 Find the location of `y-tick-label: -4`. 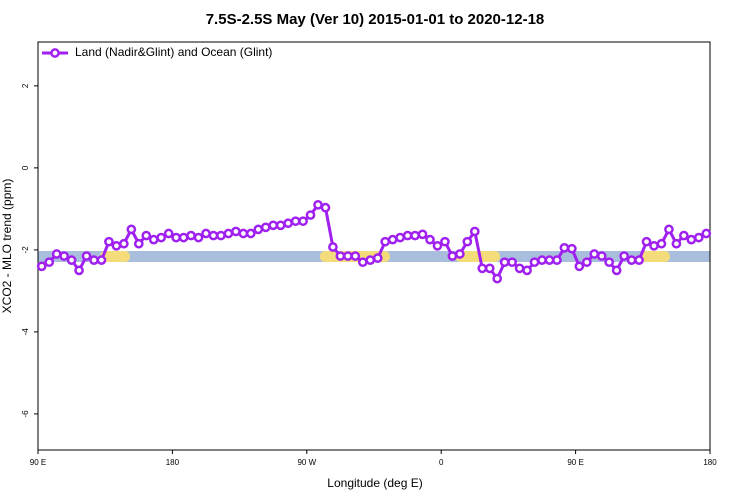

y-tick-label: -4 is located at coordinates (25, 332).